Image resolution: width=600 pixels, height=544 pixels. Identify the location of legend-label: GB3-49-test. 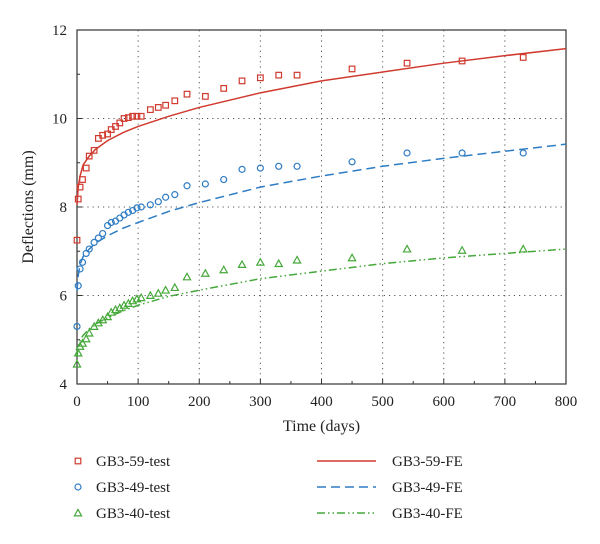
(133, 488).